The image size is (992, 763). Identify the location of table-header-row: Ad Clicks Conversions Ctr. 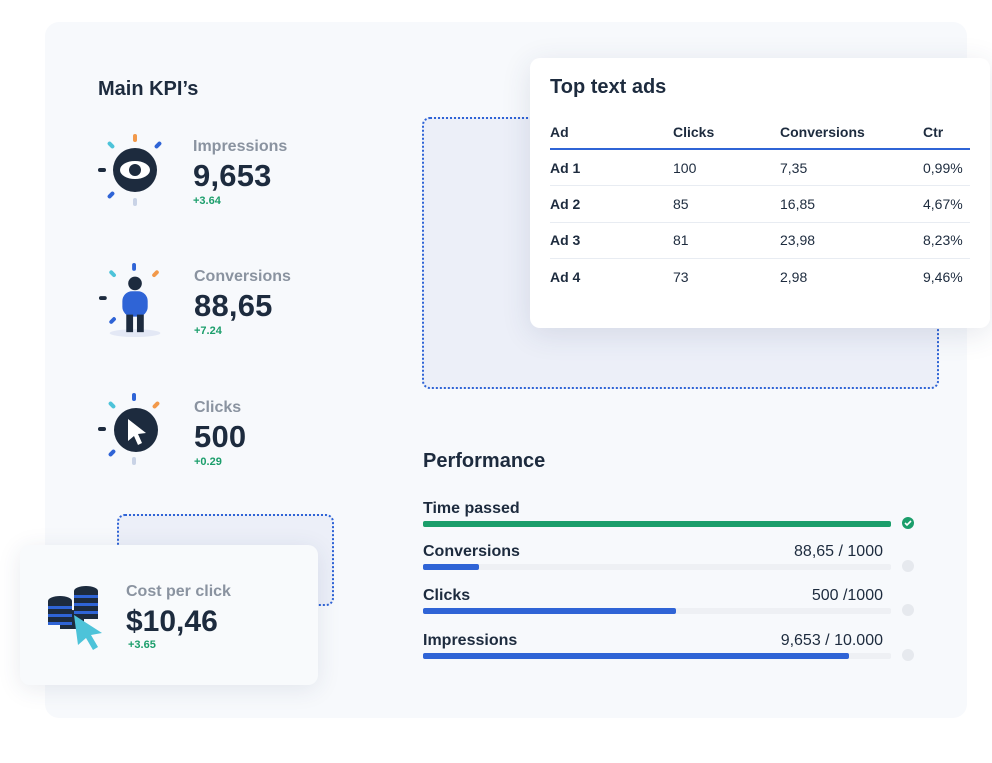
(760, 137).